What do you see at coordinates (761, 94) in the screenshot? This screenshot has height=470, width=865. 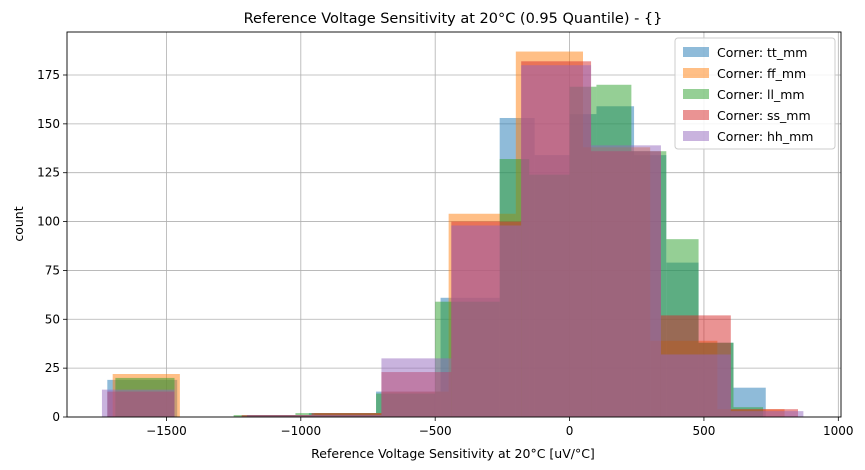 I see `legend-label: Corner: ll_mm` at bounding box center [761, 94].